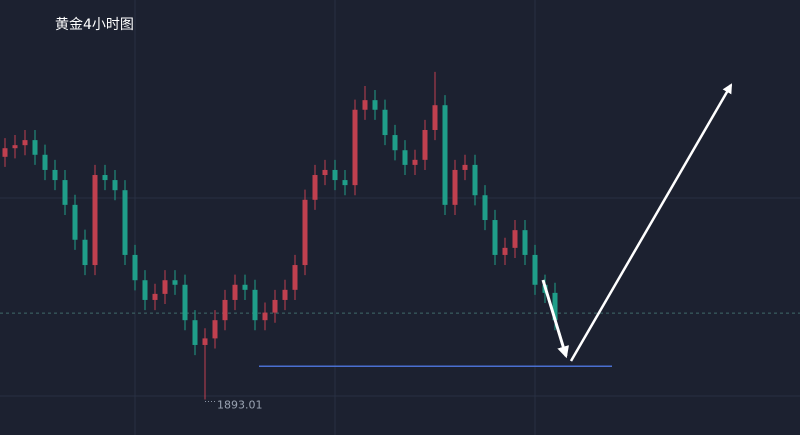 This screenshot has height=435, width=800. I want to click on arrow-up, so click(651, 222).